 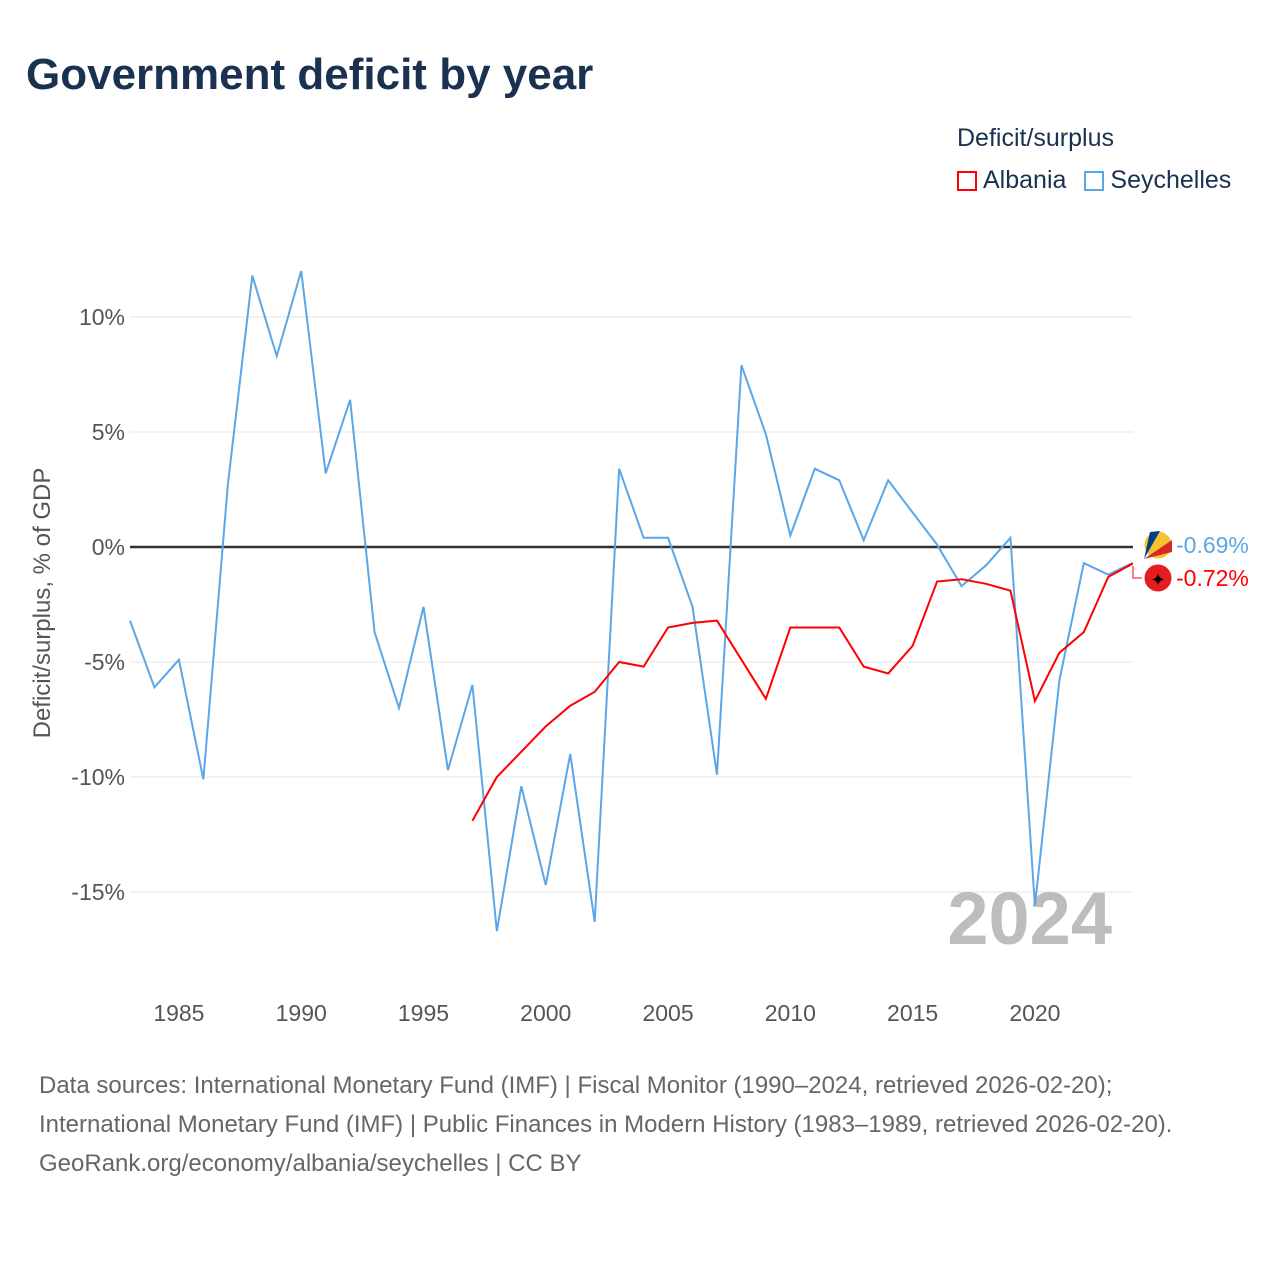 What do you see at coordinates (1025, 180) in the screenshot?
I see `legend-label-albania: Albania` at bounding box center [1025, 180].